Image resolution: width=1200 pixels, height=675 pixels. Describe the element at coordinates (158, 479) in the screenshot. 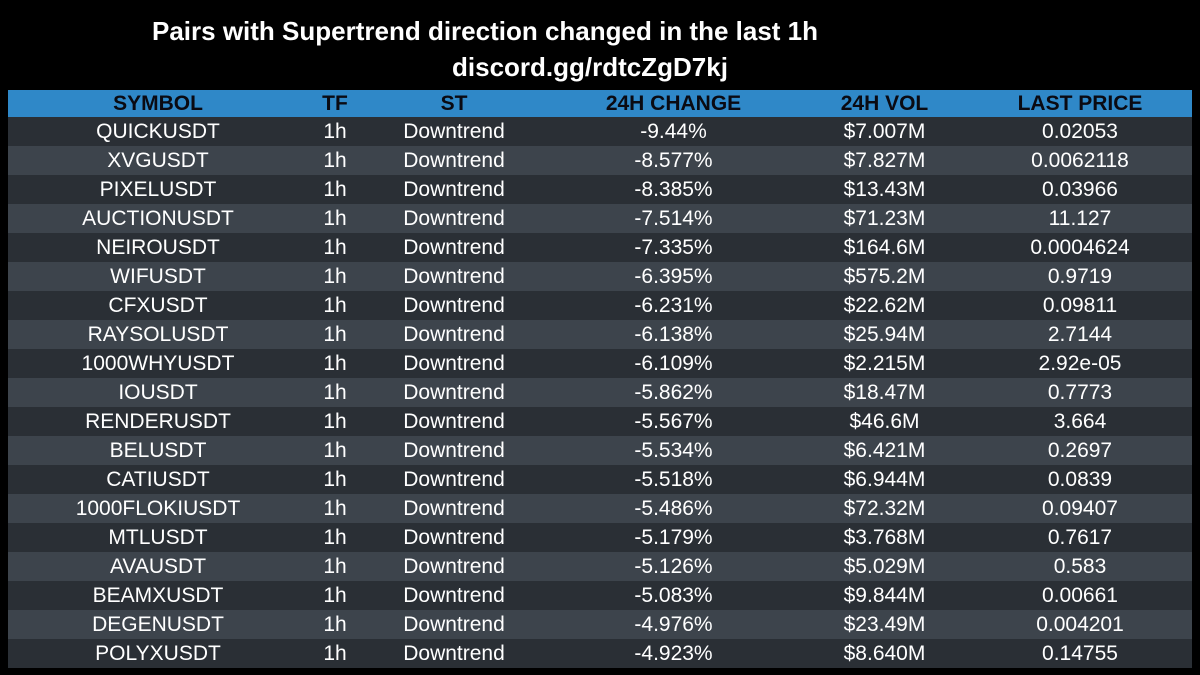

I see `cell-symbol: CATIUSDT` at that location.